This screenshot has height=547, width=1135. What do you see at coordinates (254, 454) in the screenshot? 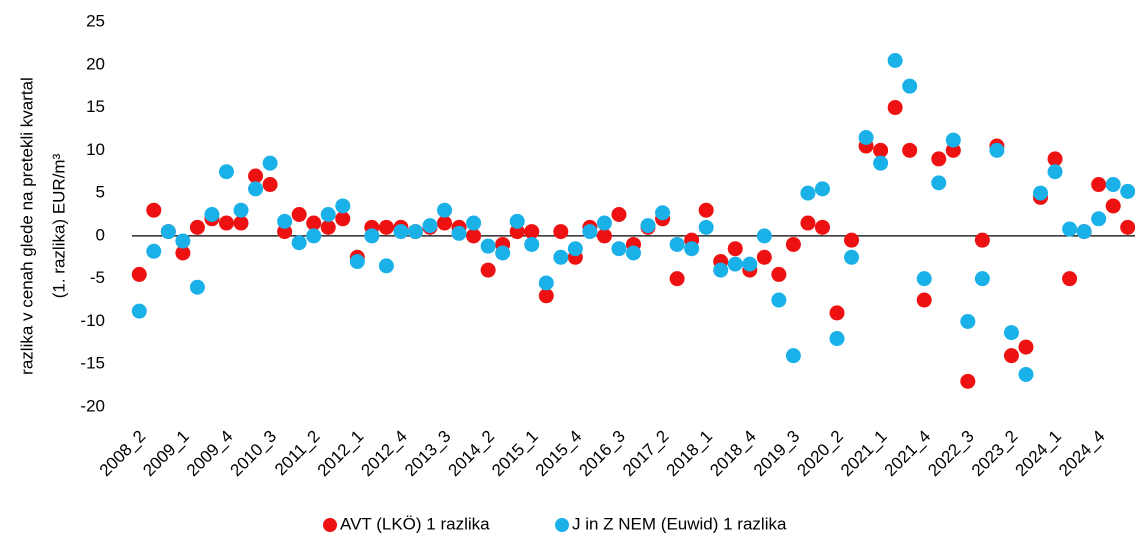
I see `x-tick-label: 2010_3` at bounding box center [254, 454].